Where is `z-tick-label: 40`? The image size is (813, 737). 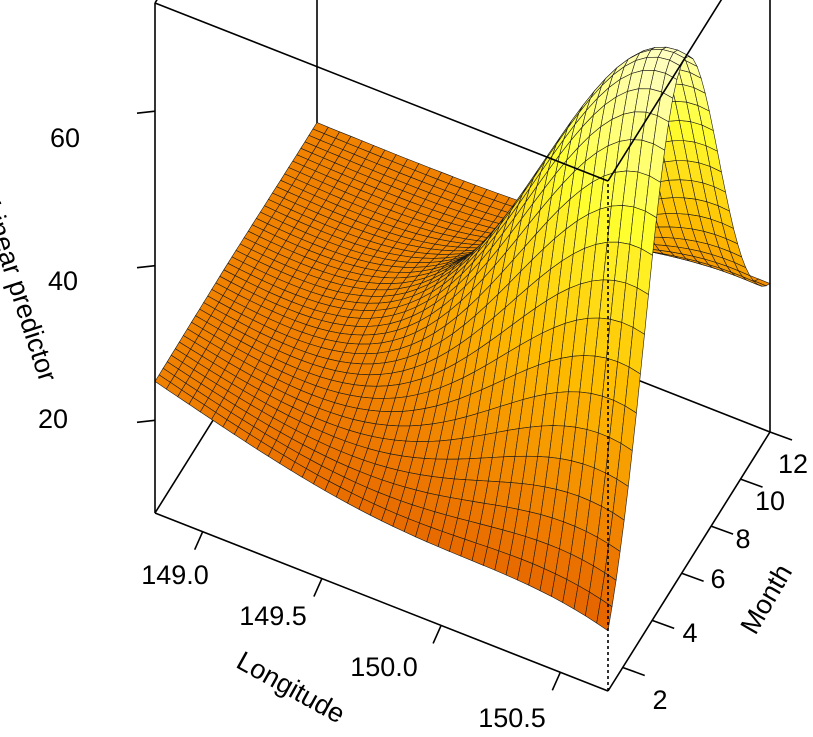 z-tick-label: 40 is located at coordinates (63, 281).